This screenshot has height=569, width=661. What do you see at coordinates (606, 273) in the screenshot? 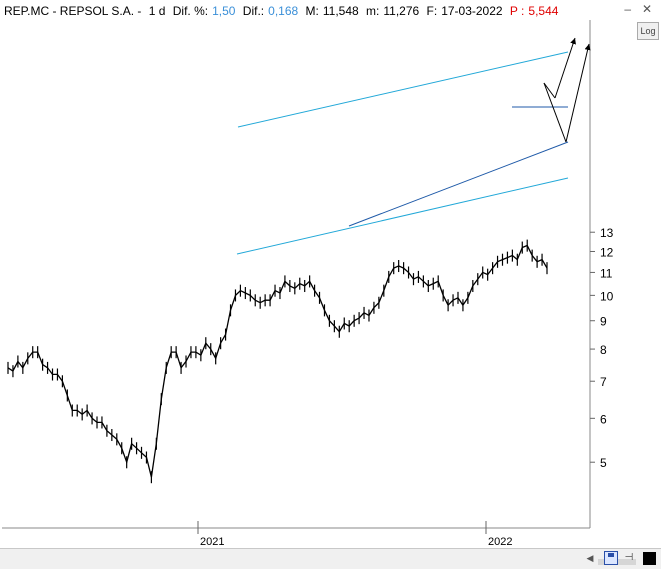
I see `y-tick-label: 11` at bounding box center [606, 273].